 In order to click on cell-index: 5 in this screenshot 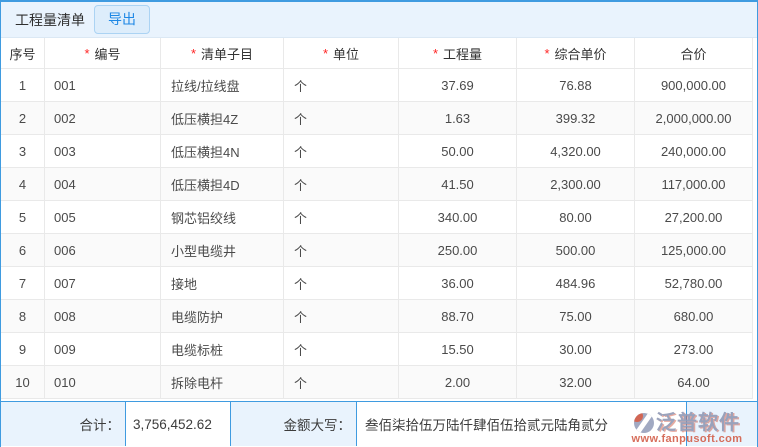, I will do `click(23, 217)`.